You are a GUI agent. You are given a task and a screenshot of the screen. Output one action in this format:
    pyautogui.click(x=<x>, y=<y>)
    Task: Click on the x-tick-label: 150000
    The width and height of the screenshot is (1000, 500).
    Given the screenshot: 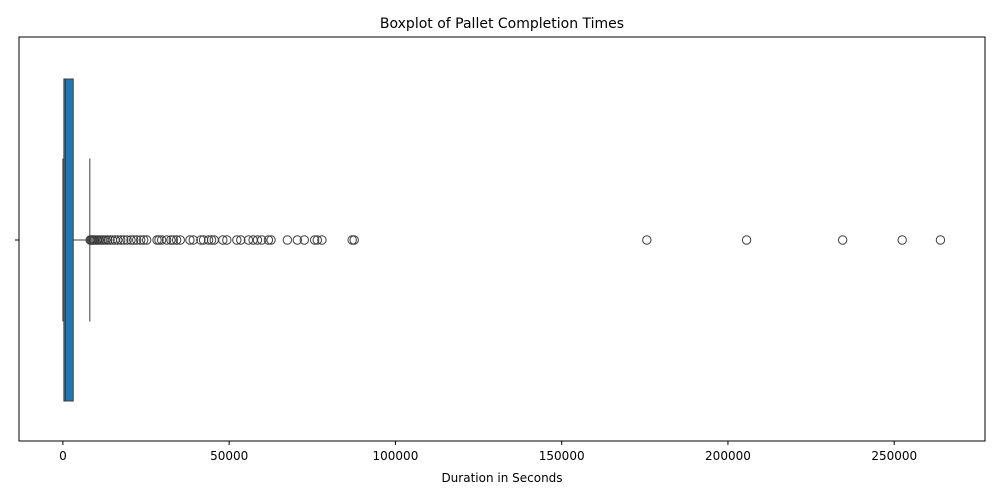 What is the action you would take?
    pyautogui.click(x=562, y=456)
    